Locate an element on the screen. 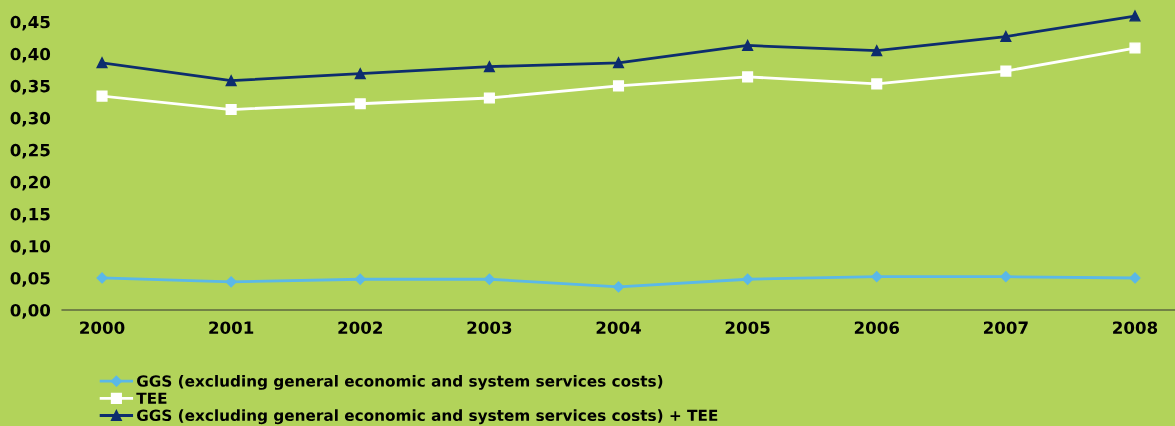  legend-label: TEE is located at coordinates (151, 398).